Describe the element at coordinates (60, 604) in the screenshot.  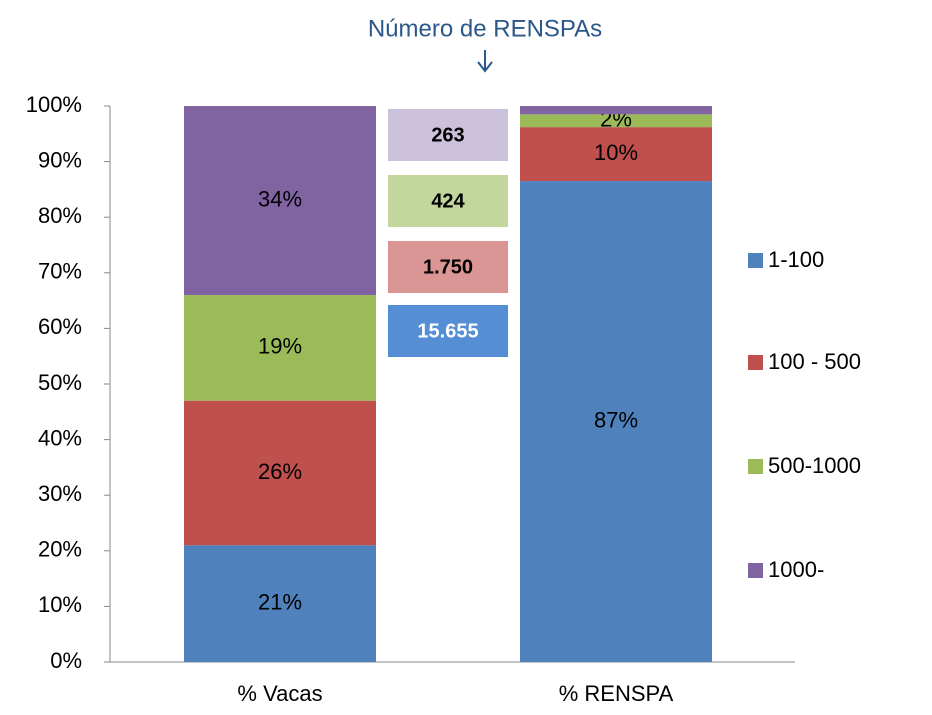
I see `y-tick-label: 10%` at that location.